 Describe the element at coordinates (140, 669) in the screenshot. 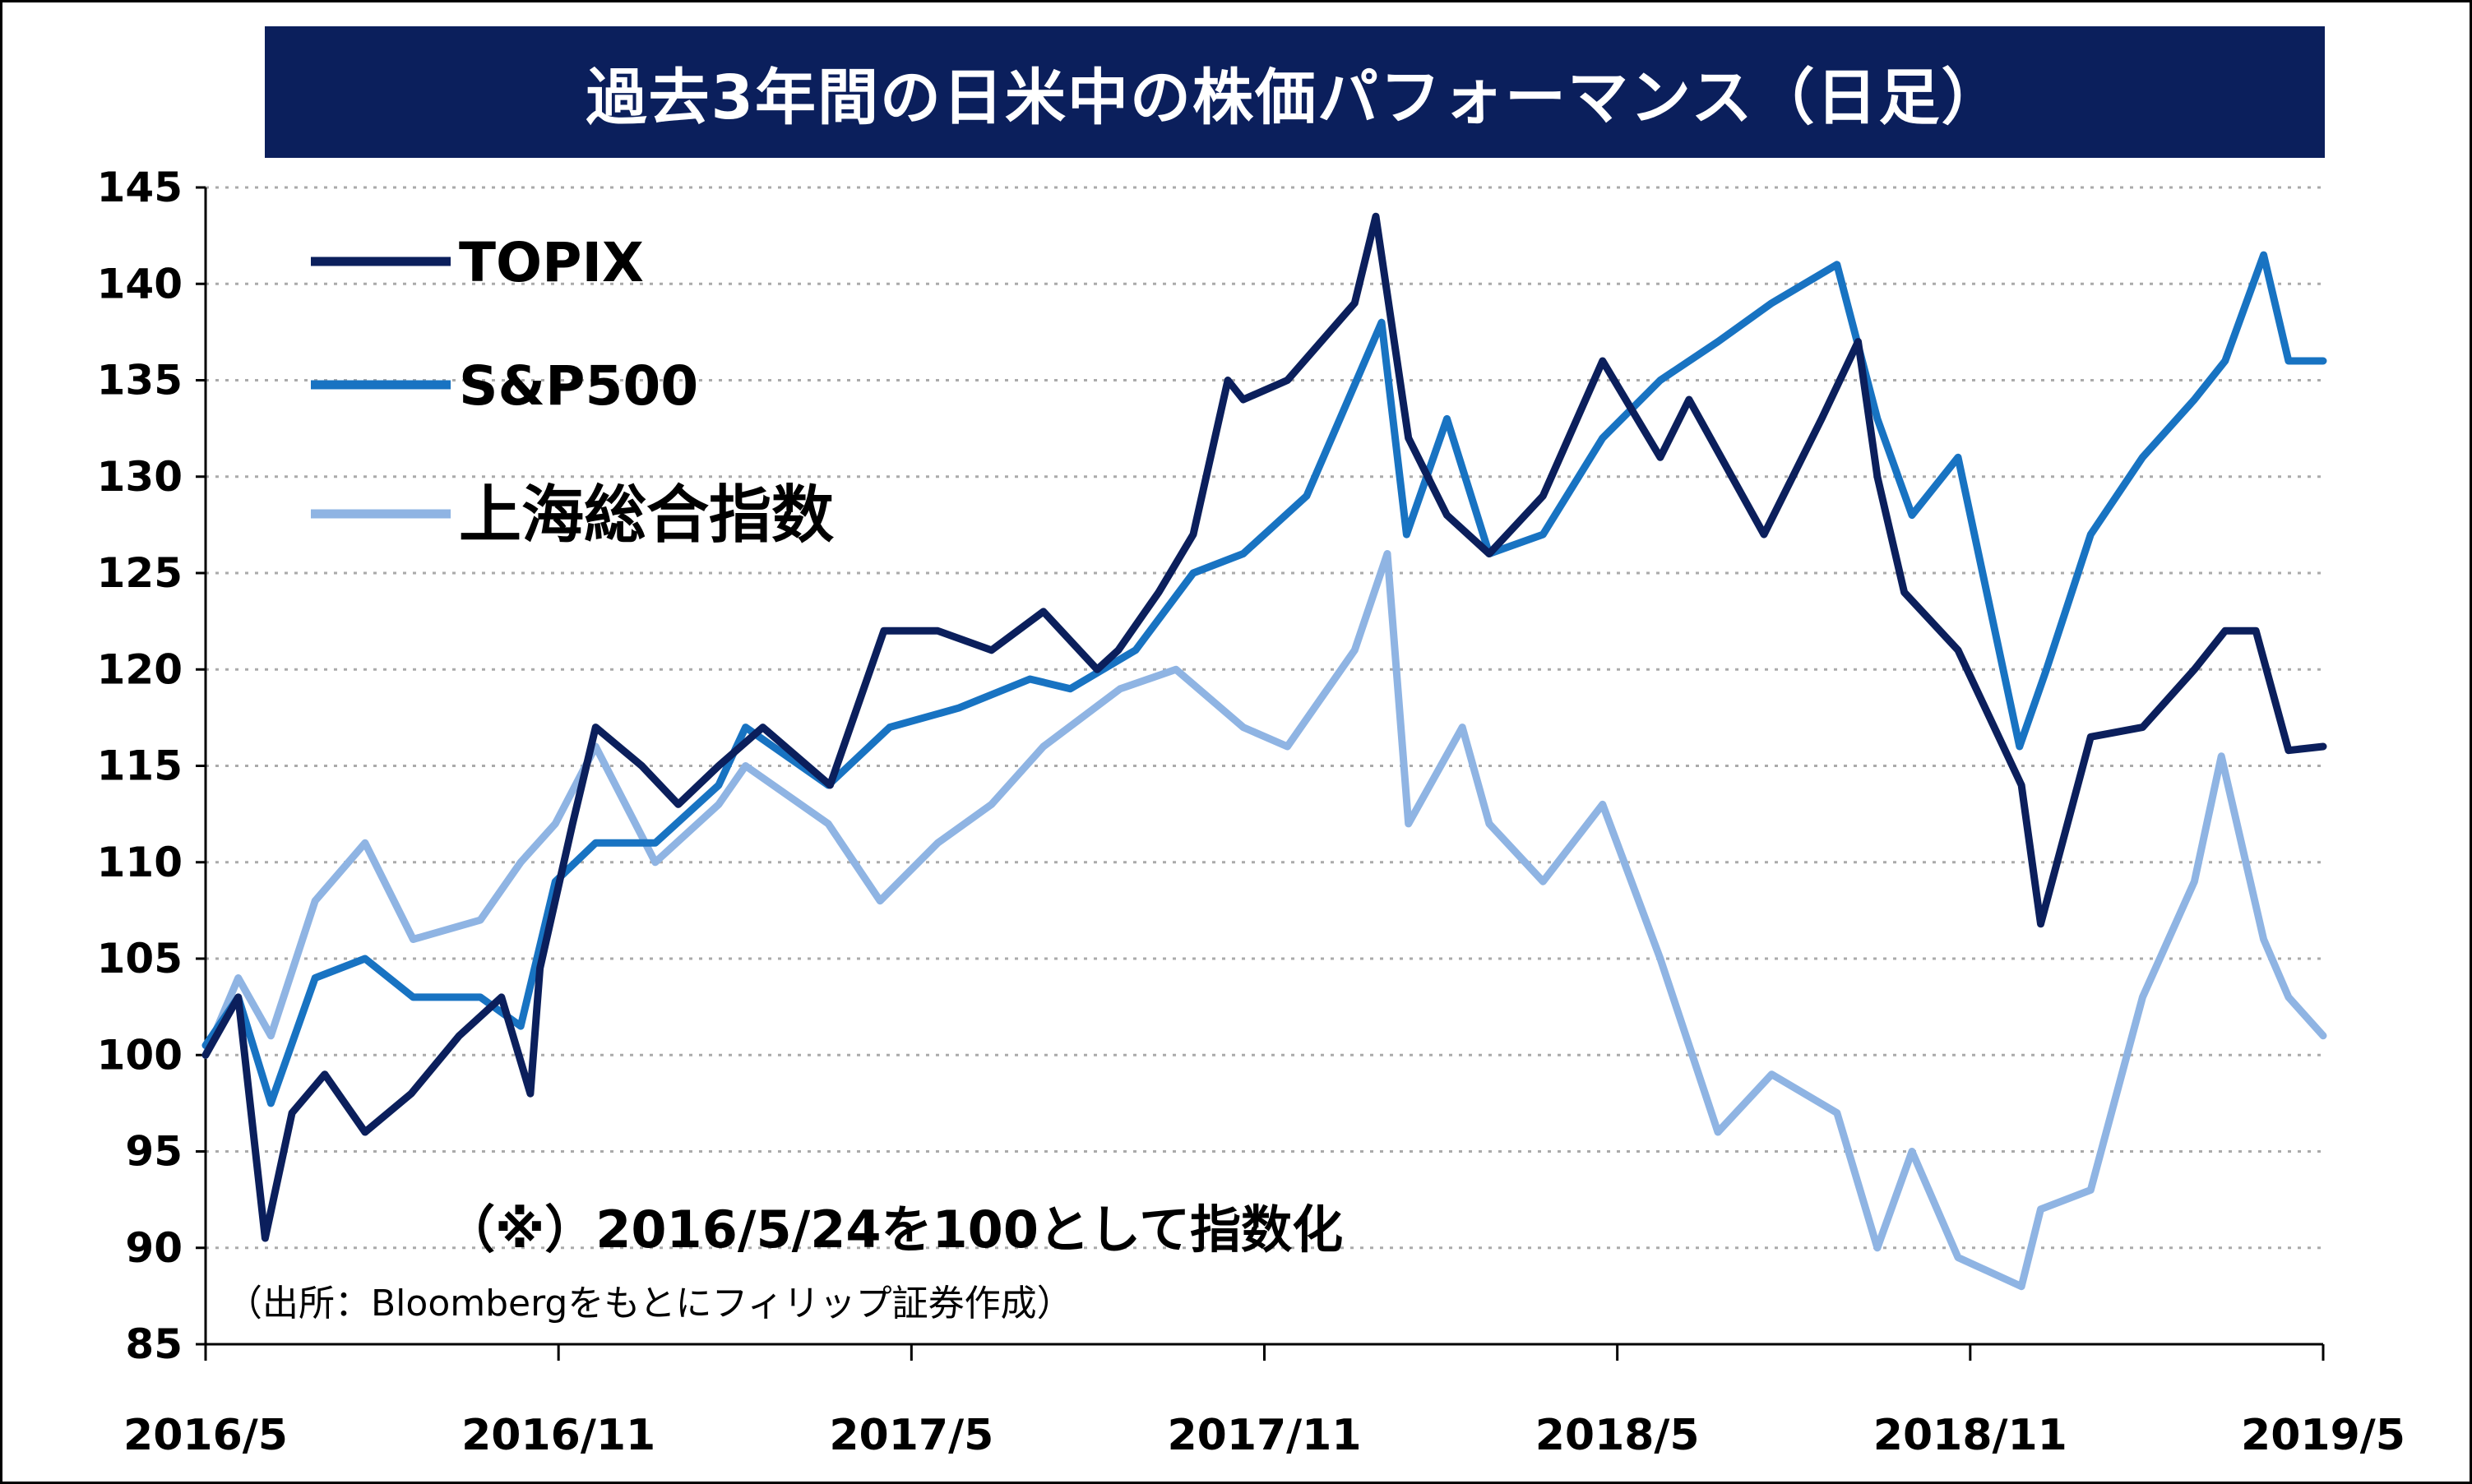

I see `y-tick-label: 120` at that location.